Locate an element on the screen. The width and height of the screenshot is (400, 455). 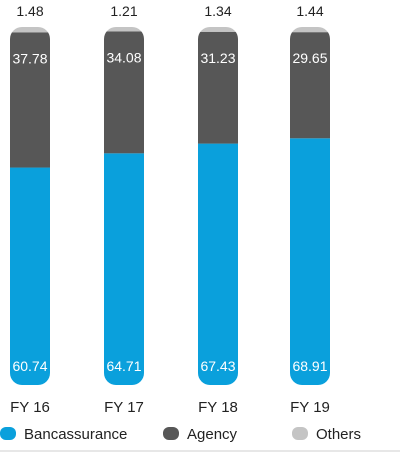
value-label-agency-fy-19: 29.65 is located at coordinates (309, 58).